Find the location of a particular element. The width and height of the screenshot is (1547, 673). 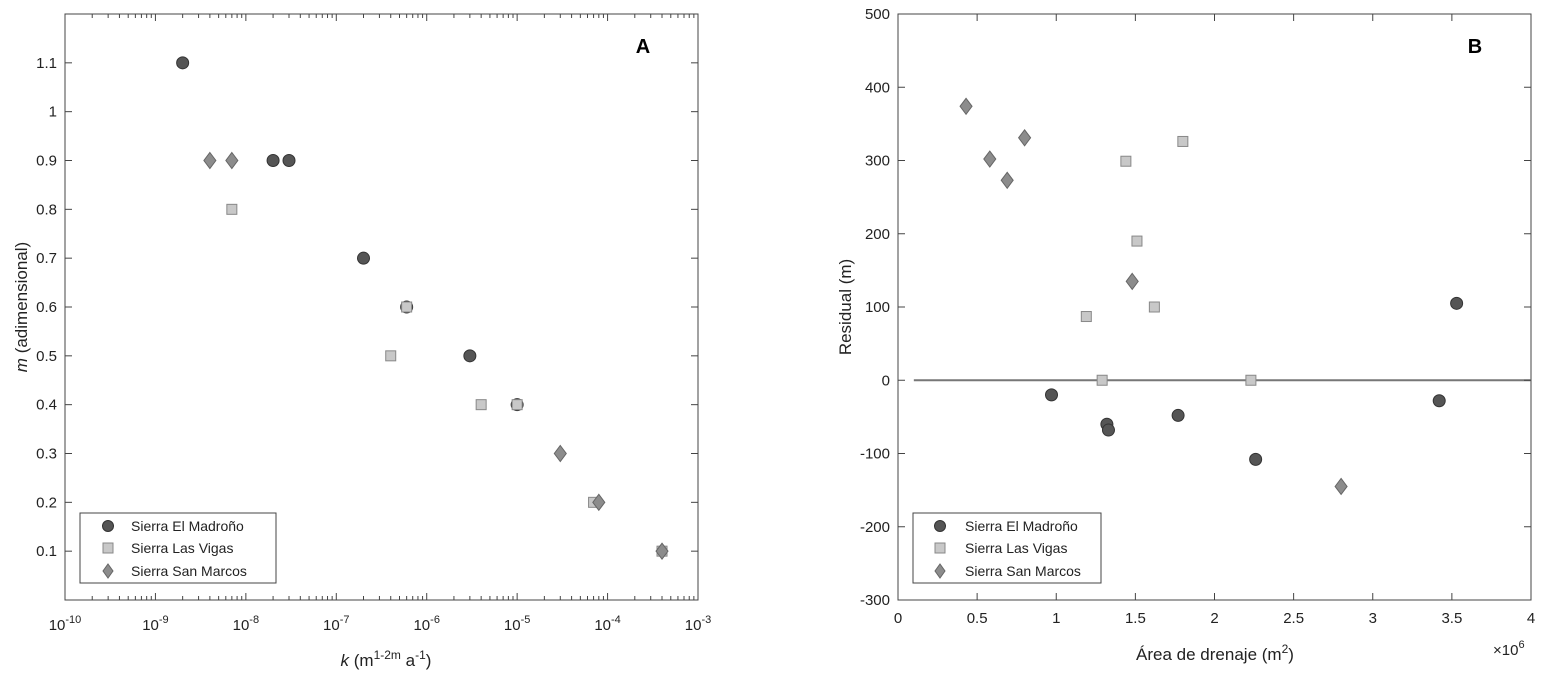

panel-b-y-tick-label: 400 is located at coordinates (877, 87).